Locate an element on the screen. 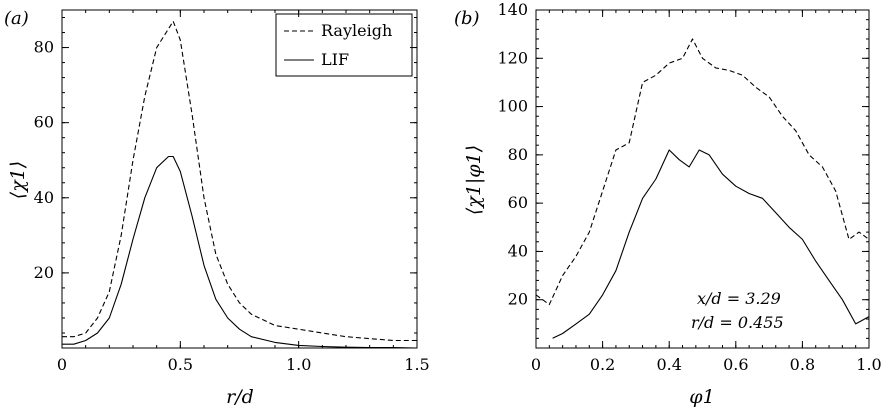 The width and height of the screenshot is (883, 412). panel-a-ytick-label: 40 is located at coordinates (44, 197).